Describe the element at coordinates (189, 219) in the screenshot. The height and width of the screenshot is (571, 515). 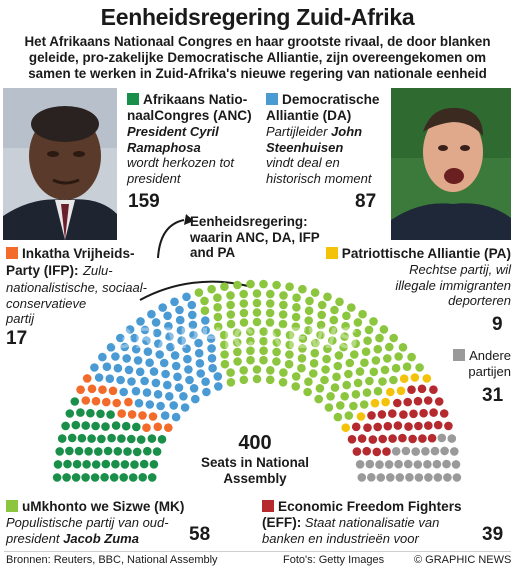
I see `coalition-arrow-head` at that location.